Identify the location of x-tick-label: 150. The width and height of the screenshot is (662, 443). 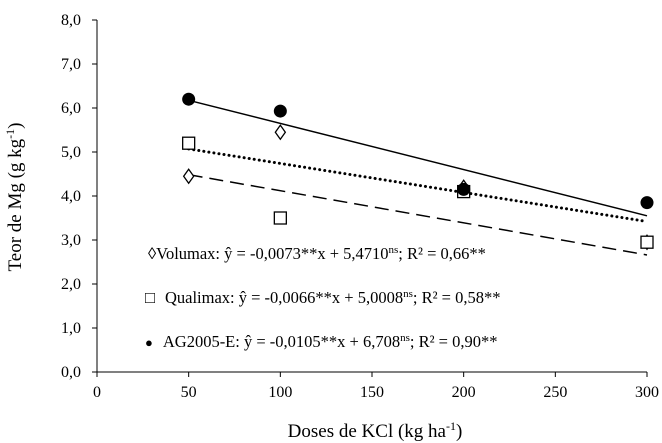
(372, 392).